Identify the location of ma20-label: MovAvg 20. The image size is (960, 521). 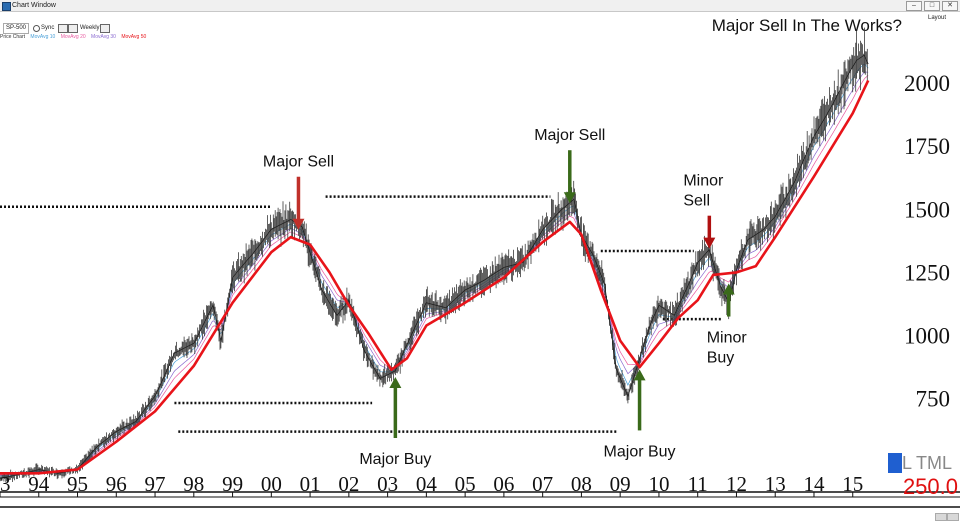
(73, 37).